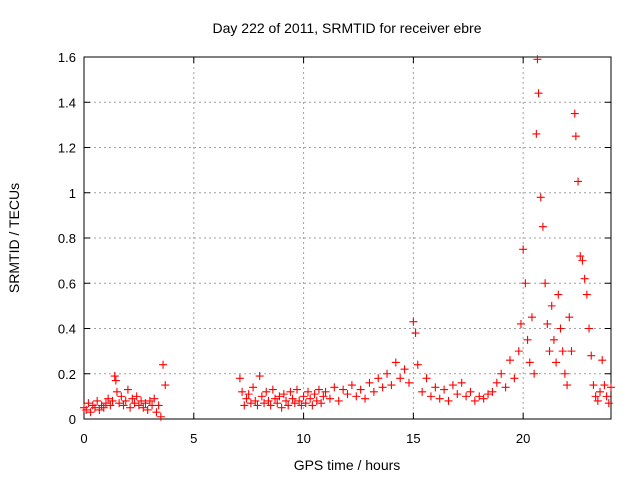  Describe the element at coordinates (72, 193) in the screenshot. I see `y-tick-label: 1` at that location.